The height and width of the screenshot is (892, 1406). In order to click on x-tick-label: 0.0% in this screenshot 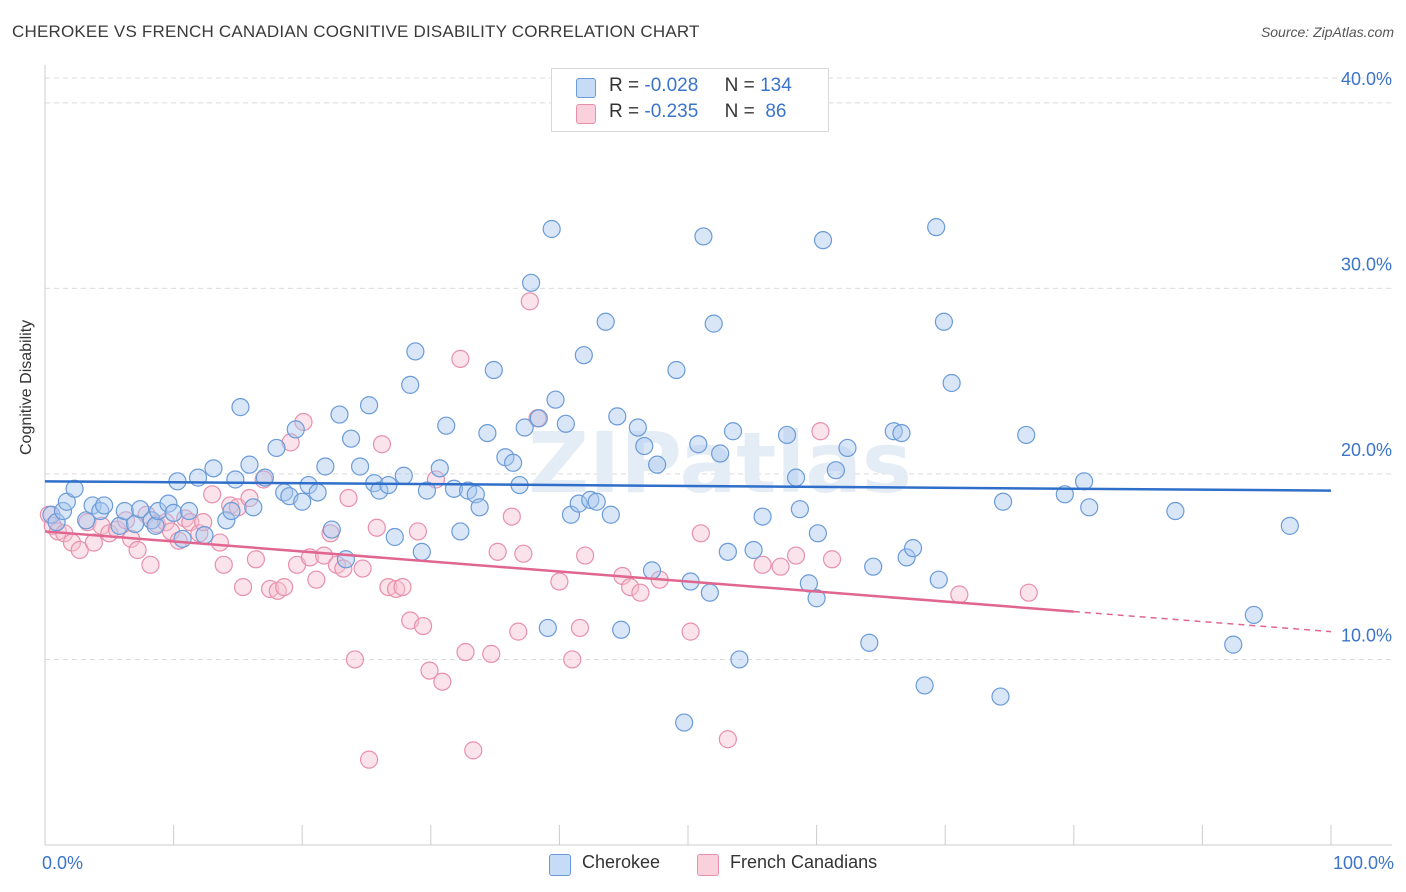, I will do `click(62, 863)`.